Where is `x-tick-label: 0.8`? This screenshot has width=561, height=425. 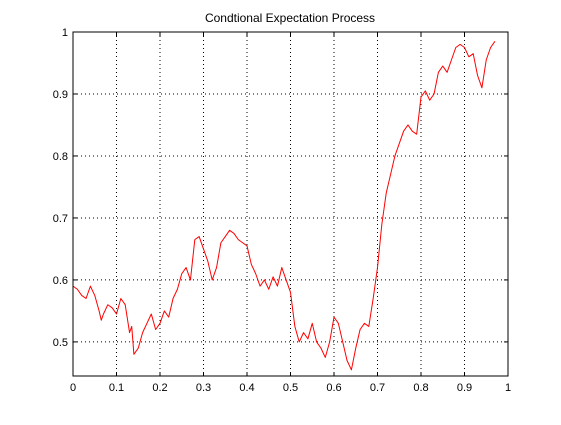
x-tick-label: 0.8 is located at coordinates (420, 388).